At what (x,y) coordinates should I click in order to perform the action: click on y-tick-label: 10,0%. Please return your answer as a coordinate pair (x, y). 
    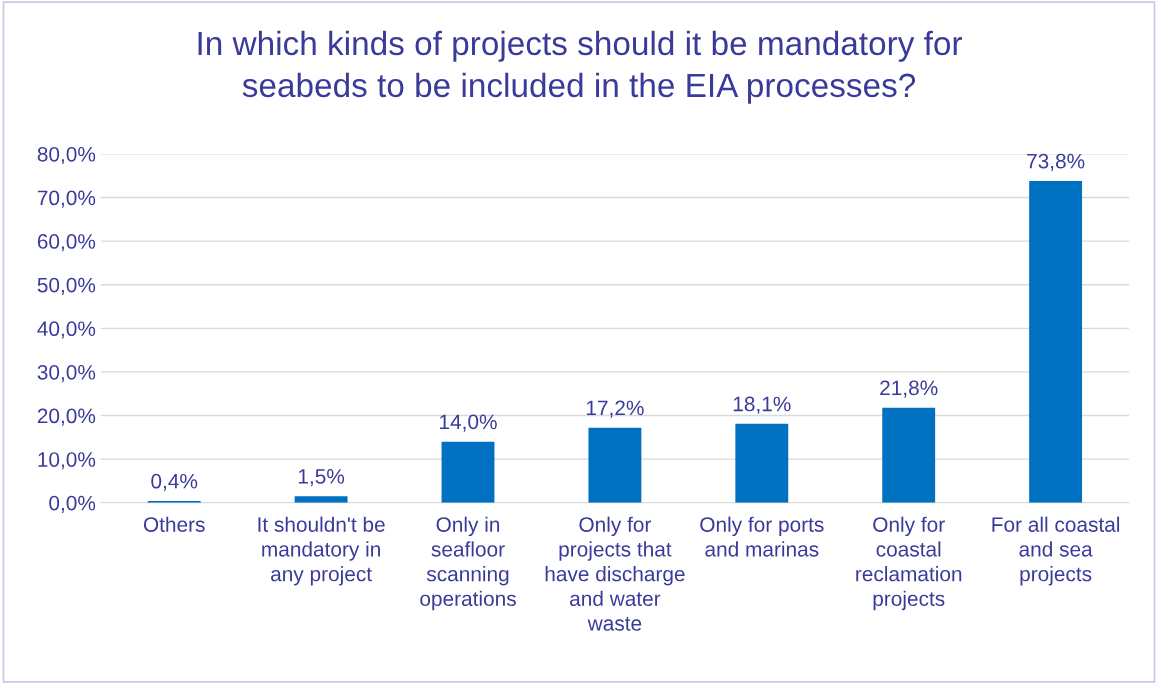
    Looking at the image, I should click on (67, 461).